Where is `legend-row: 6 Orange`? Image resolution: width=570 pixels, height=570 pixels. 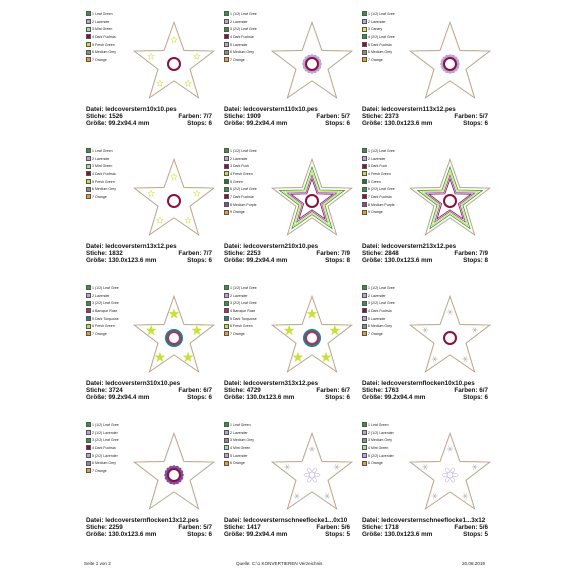
legend-row: 6 Orange is located at coordinates (264, 463).